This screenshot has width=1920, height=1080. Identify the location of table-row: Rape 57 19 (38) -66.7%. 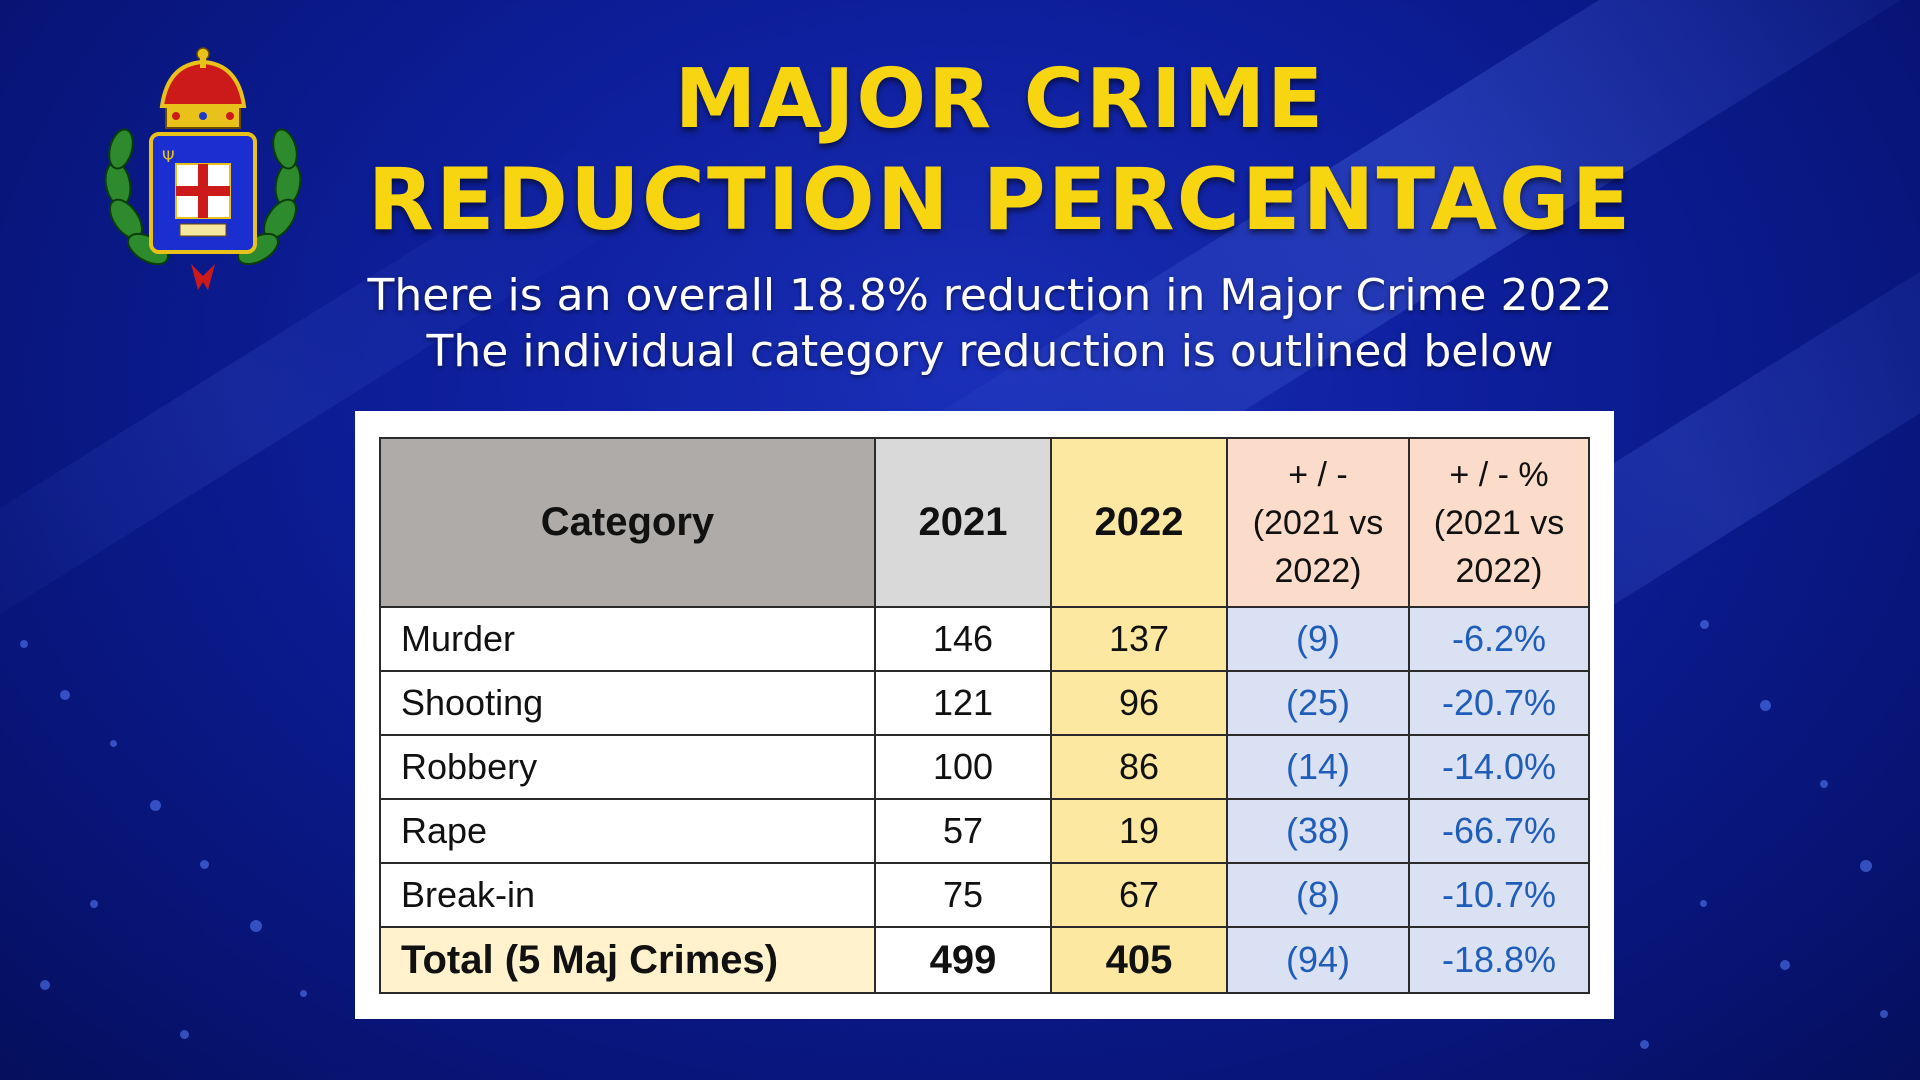
(984, 831).